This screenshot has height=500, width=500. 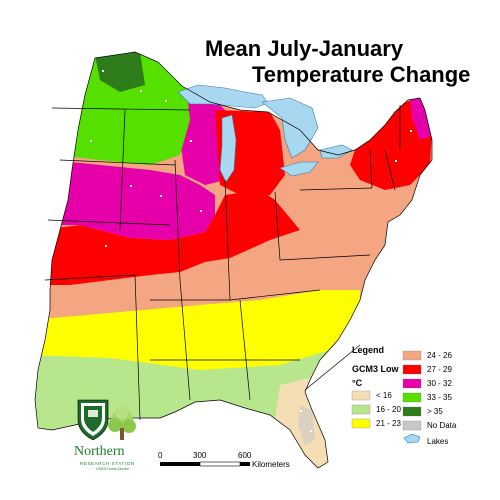 What do you see at coordinates (439, 369) in the screenshot?
I see `legend-label-27-29: 27 - 29` at bounding box center [439, 369].